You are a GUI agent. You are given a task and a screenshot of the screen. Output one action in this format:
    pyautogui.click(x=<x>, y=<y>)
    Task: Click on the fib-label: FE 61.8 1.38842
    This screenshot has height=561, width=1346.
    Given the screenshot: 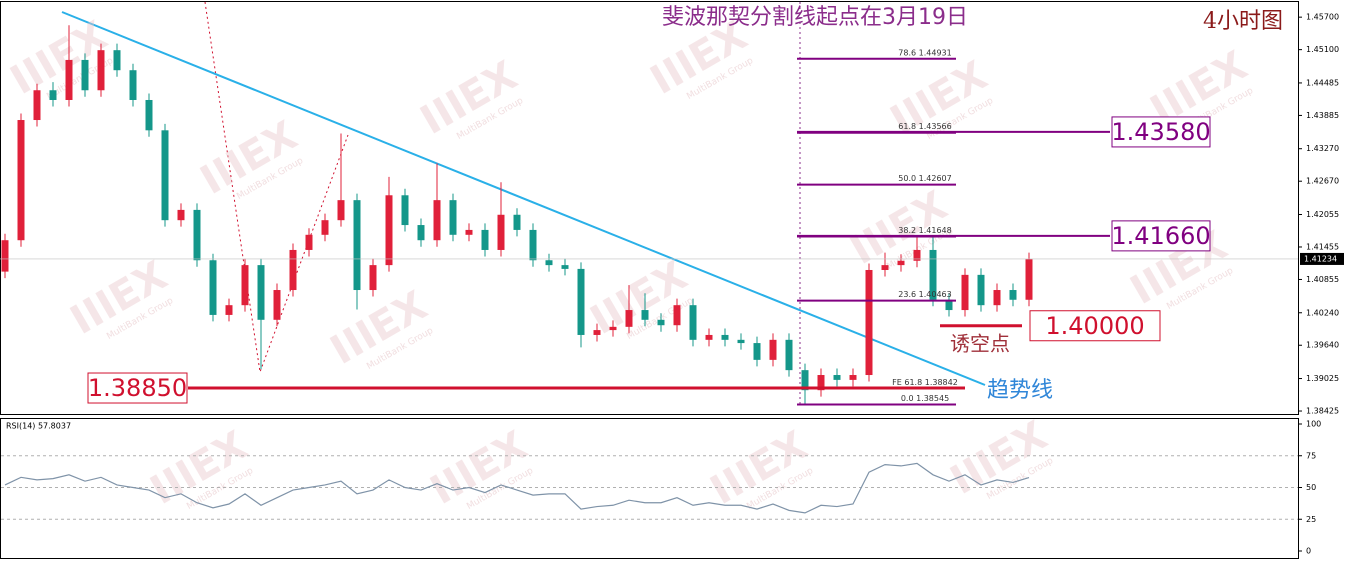 What is the action you would take?
    pyautogui.click(x=925, y=382)
    